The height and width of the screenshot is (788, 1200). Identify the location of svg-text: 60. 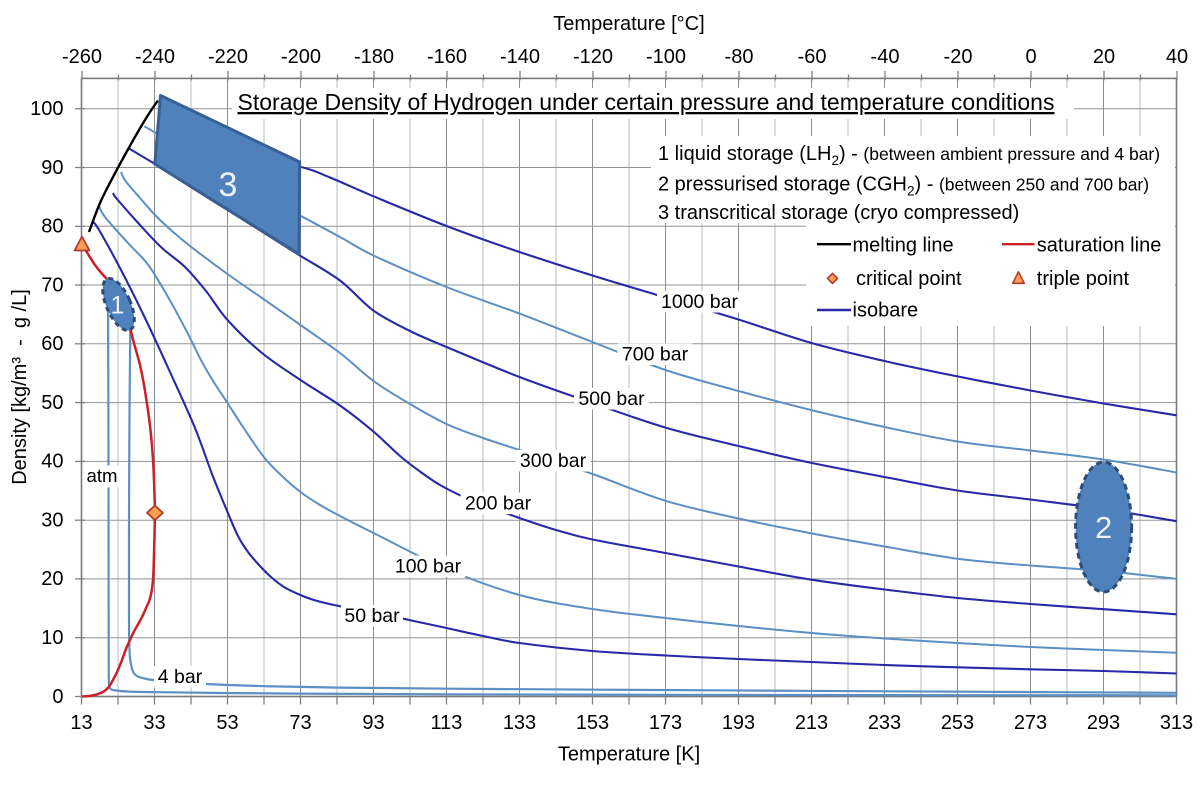
(52, 344).